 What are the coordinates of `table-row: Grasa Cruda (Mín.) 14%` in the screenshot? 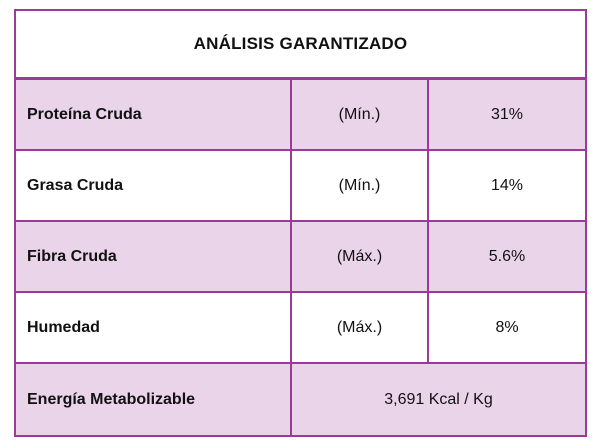 It's located at (300, 186).